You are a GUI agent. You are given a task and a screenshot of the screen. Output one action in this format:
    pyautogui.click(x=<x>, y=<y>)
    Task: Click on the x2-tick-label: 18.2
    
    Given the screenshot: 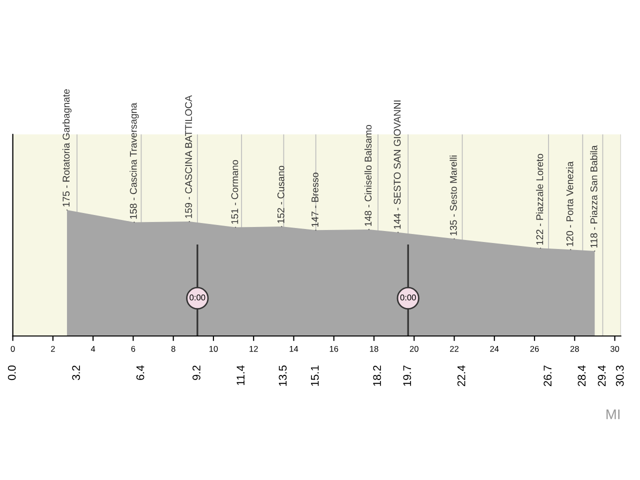 What is the action you would take?
    pyautogui.click(x=377, y=376)
    